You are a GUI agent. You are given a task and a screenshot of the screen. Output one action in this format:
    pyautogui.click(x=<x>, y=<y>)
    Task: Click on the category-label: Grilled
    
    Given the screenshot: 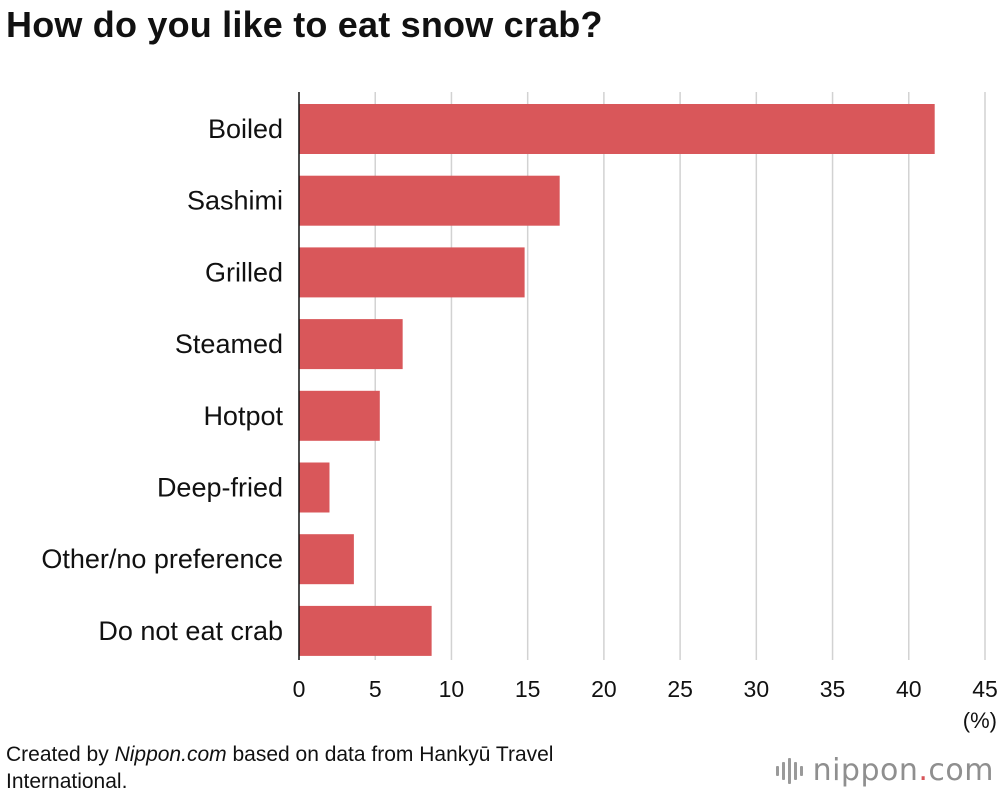 What is the action you would take?
    pyautogui.click(x=244, y=272)
    